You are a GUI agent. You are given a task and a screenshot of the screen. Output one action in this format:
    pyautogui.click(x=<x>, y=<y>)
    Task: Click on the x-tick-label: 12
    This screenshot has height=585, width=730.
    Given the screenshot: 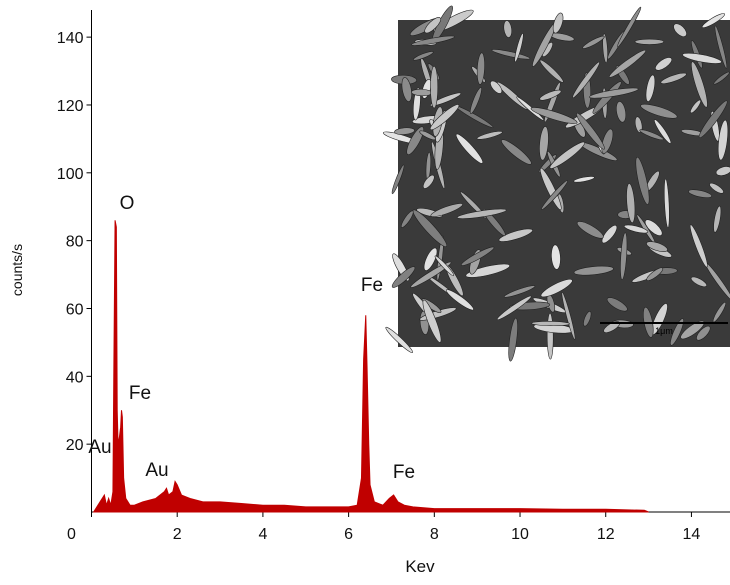 What is the action you would take?
    pyautogui.click(x=606, y=534)
    